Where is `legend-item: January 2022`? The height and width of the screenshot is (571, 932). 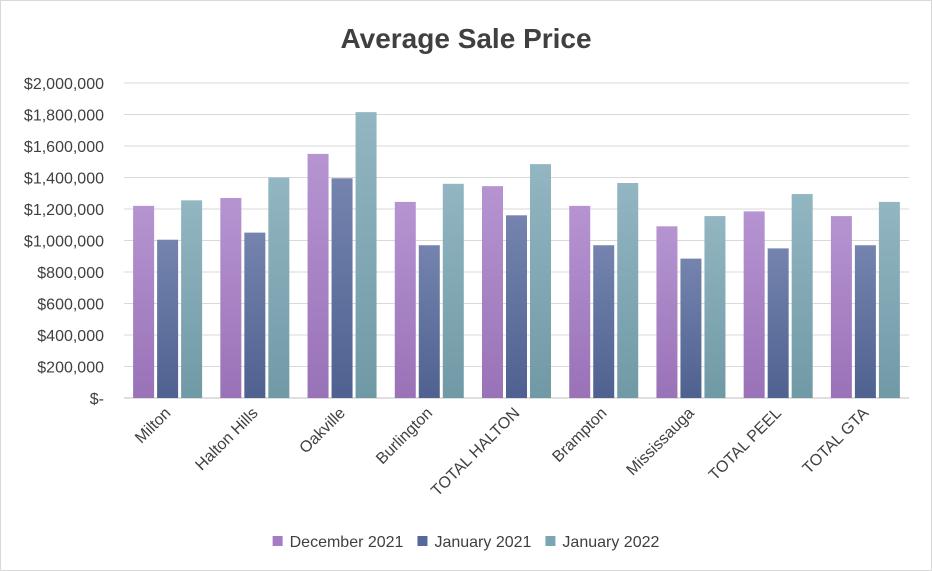 legend-item: January 2022 is located at coordinates (602, 542).